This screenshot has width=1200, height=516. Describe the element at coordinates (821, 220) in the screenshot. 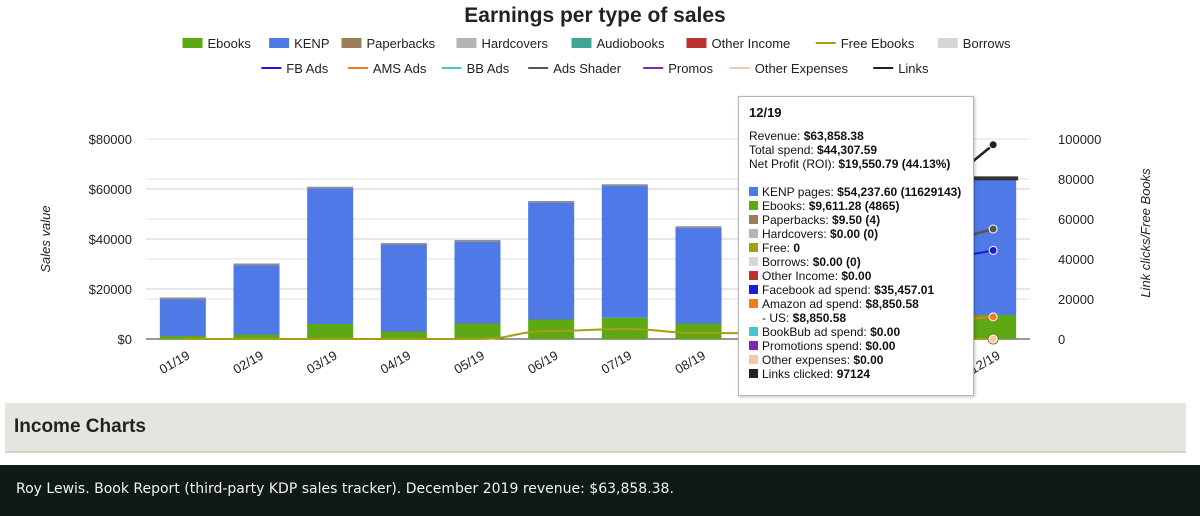

I see `tooltip-item-text: Paperbacks: $9.50 (4)` at that location.